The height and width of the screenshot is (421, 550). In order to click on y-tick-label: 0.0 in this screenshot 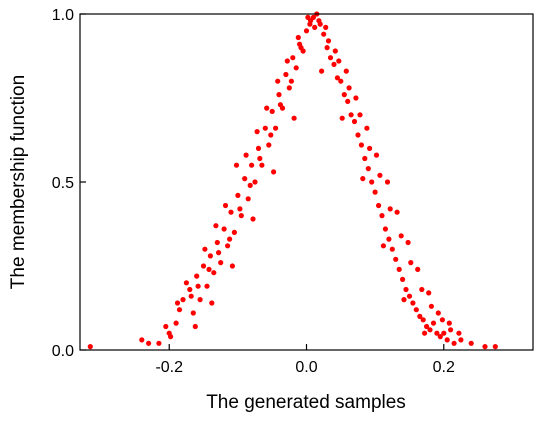, I will do `click(63, 351)`.